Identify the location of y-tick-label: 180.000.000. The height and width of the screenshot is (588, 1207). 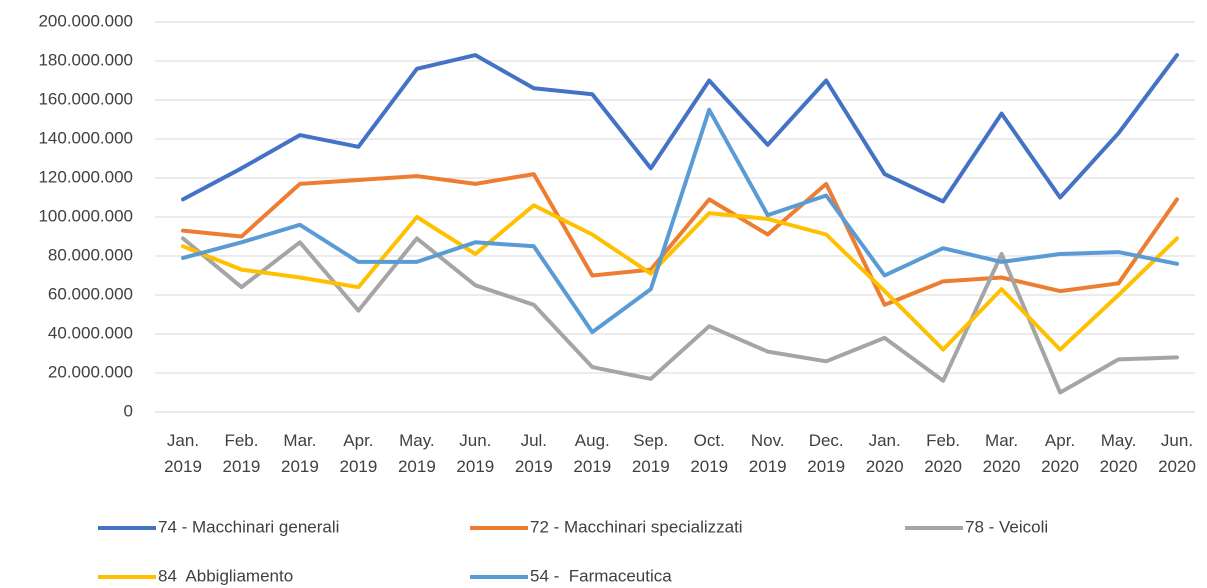
(85, 59).